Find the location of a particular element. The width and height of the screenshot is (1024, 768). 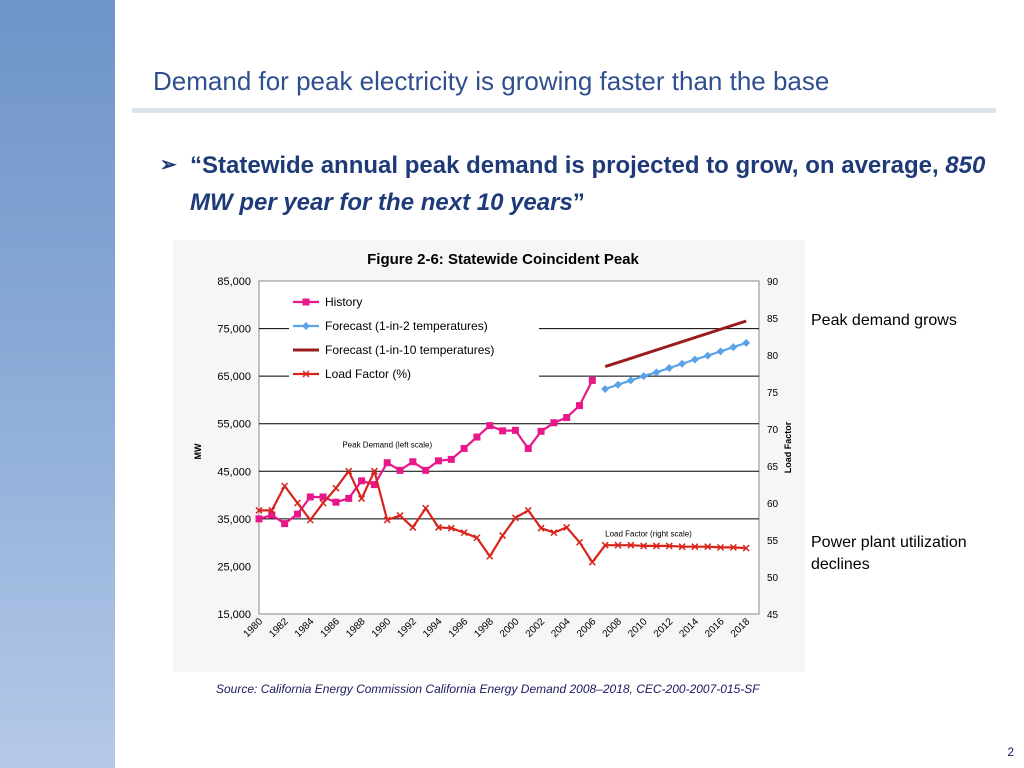

x-tick-label-7: 1994 is located at coordinates (433, 628).